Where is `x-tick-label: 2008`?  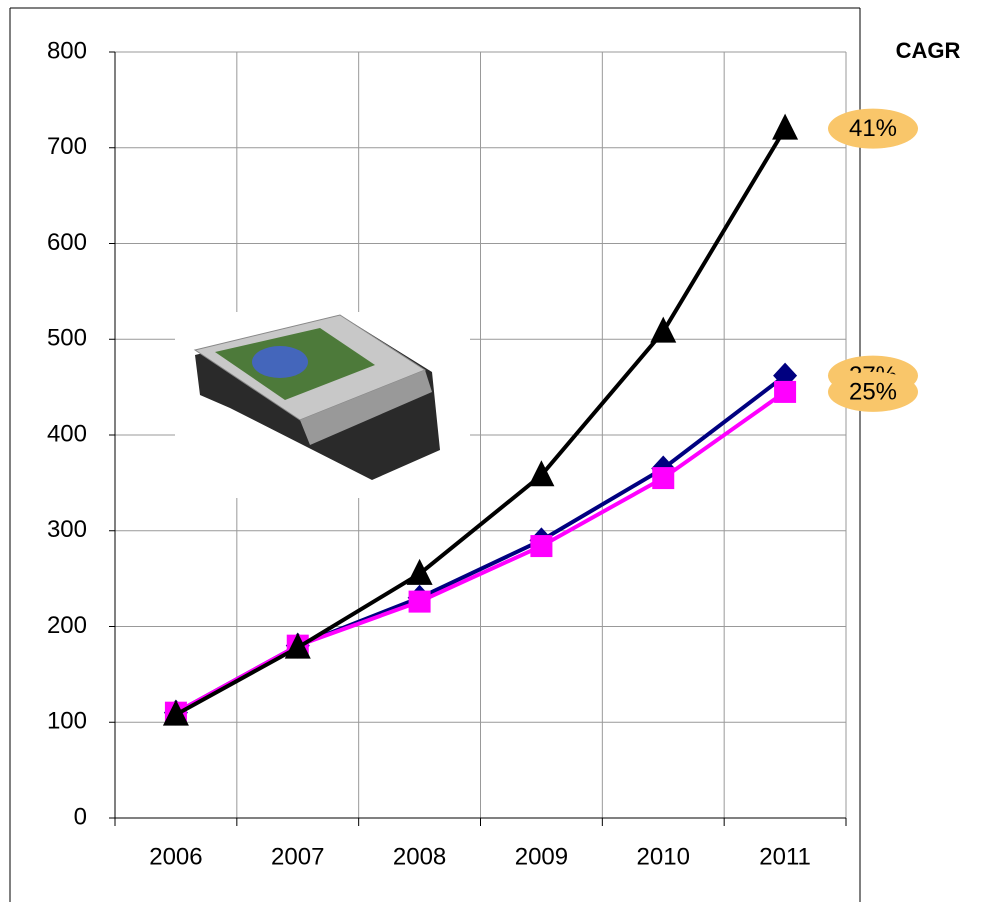
x-tick-label: 2008 is located at coordinates (419, 856).